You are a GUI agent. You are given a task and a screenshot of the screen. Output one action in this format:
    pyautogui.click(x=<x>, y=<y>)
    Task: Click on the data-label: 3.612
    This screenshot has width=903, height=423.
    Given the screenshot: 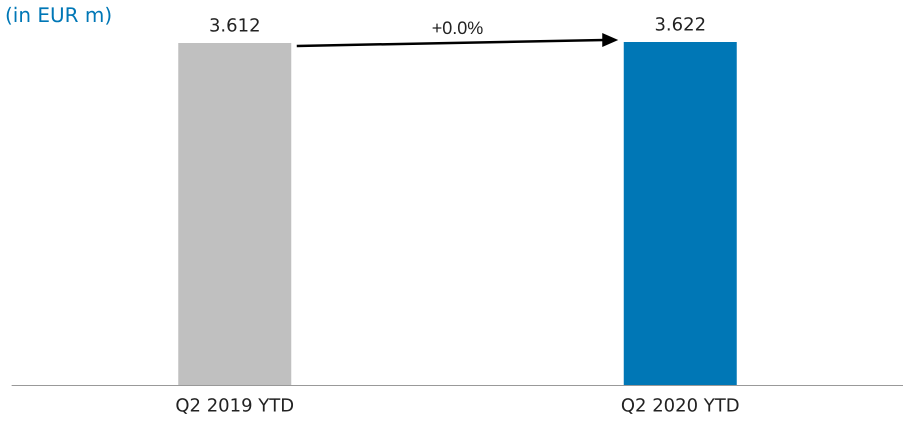 What is the action you would take?
    pyautogui.click(x=234, y=25)
    